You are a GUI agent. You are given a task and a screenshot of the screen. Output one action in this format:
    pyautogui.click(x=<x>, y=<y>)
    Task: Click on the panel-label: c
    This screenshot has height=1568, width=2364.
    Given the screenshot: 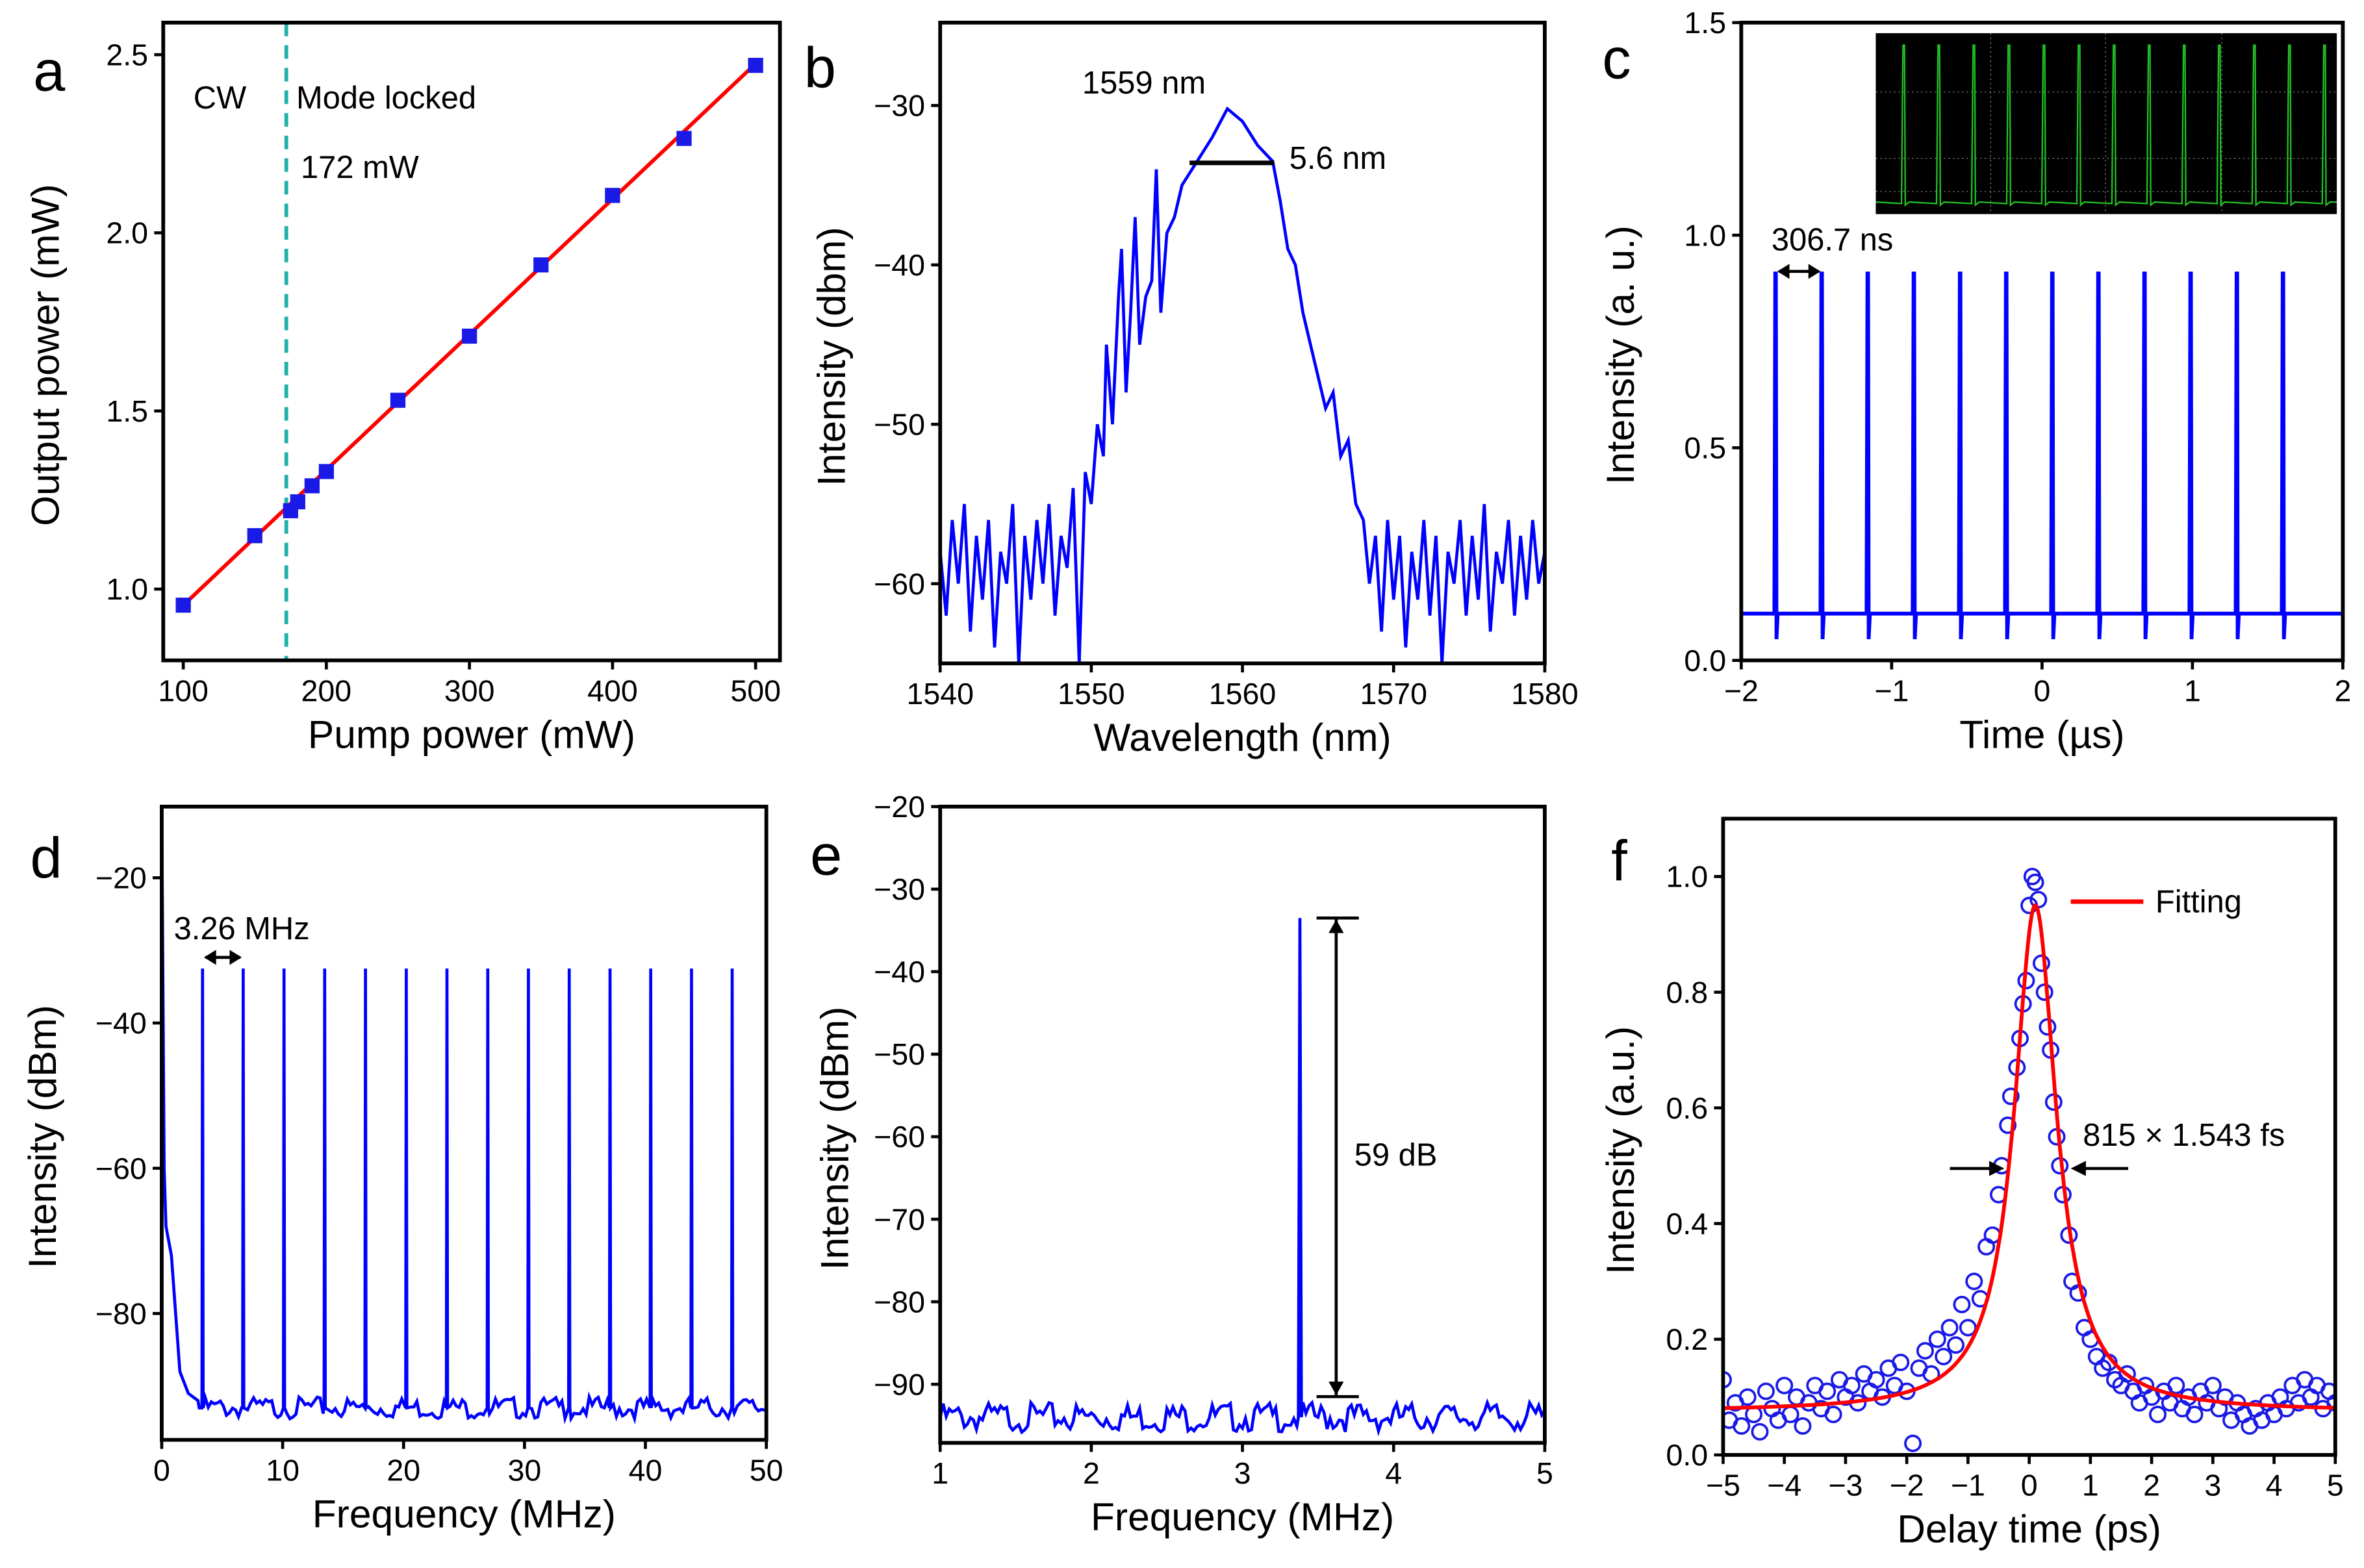 What is the action you would take?
    pyautogui.click(x=1617, y=59)
    